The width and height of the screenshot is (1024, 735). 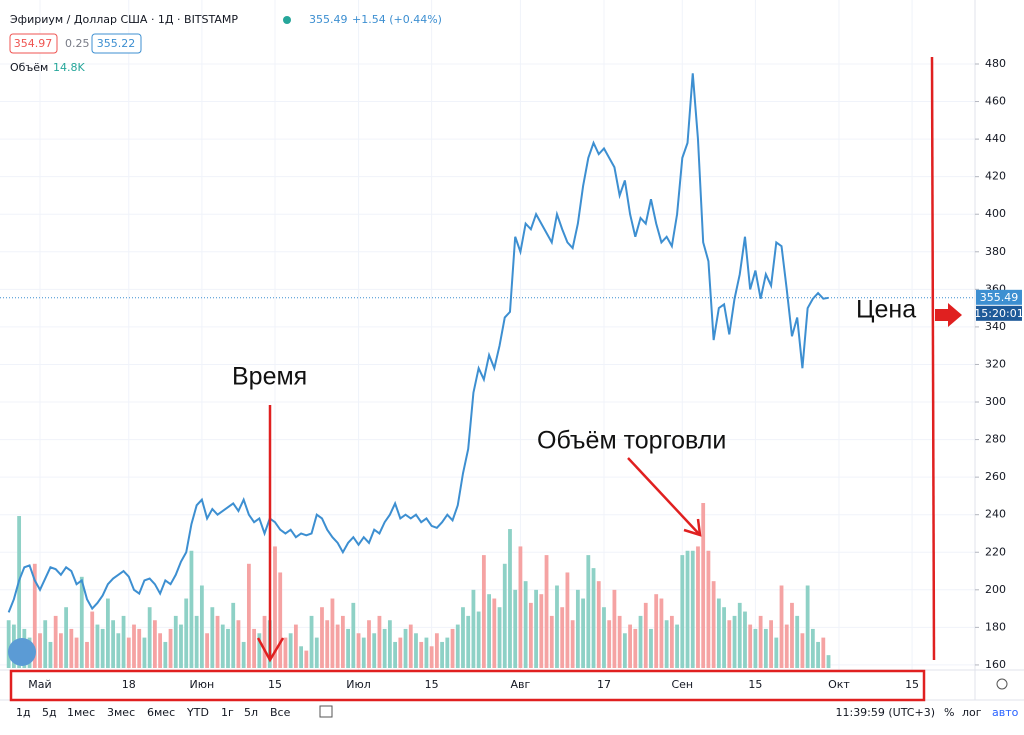 I want to click on range-button: 1д, so click(x=23, y=712).